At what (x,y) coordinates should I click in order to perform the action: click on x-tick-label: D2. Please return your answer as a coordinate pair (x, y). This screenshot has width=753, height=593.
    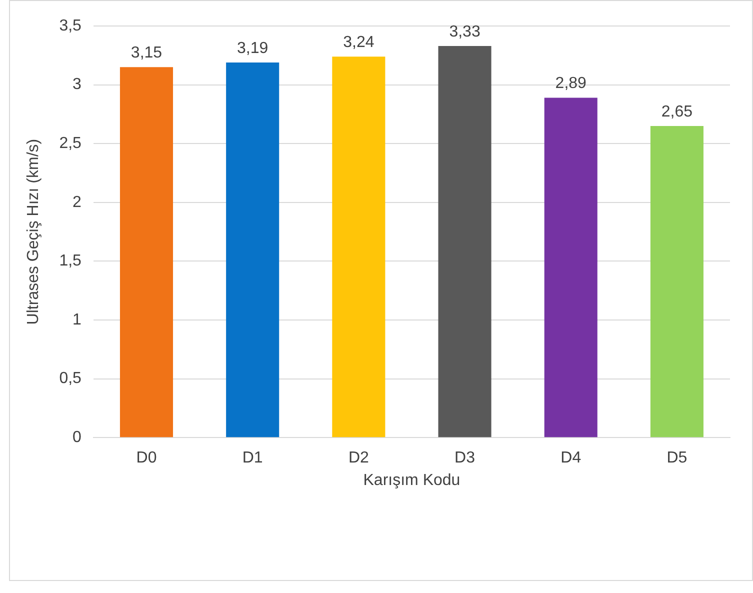
    Looking at the image, I should click on (359, 458).